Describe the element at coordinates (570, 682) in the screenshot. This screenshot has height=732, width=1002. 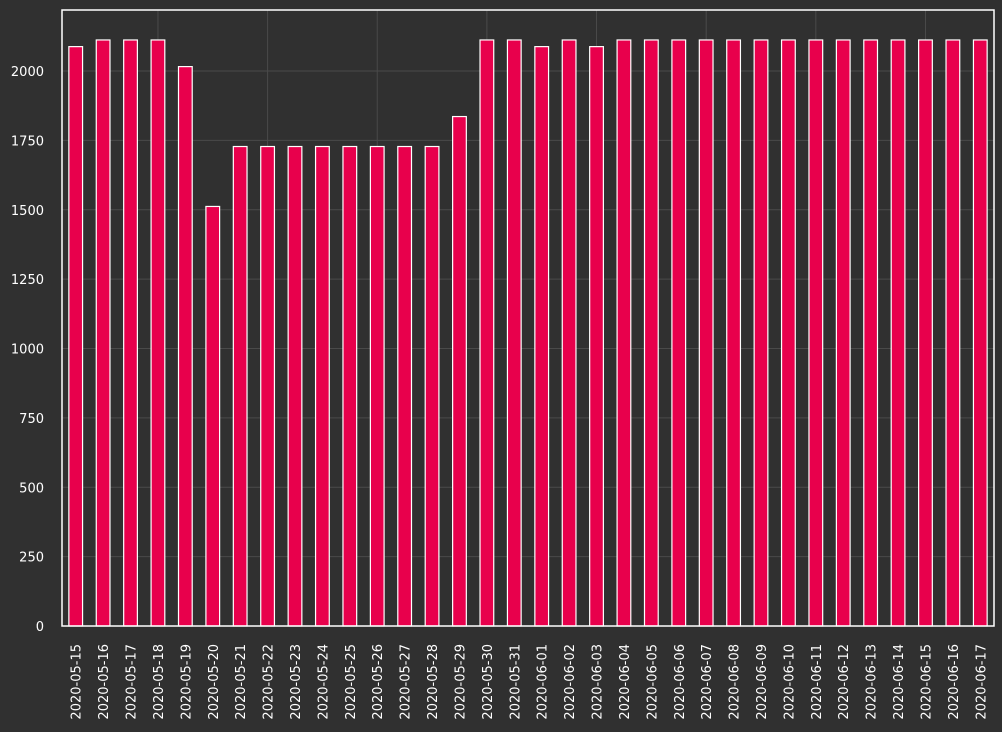
I see `x-tick-label: 2020-06-02` at that location.